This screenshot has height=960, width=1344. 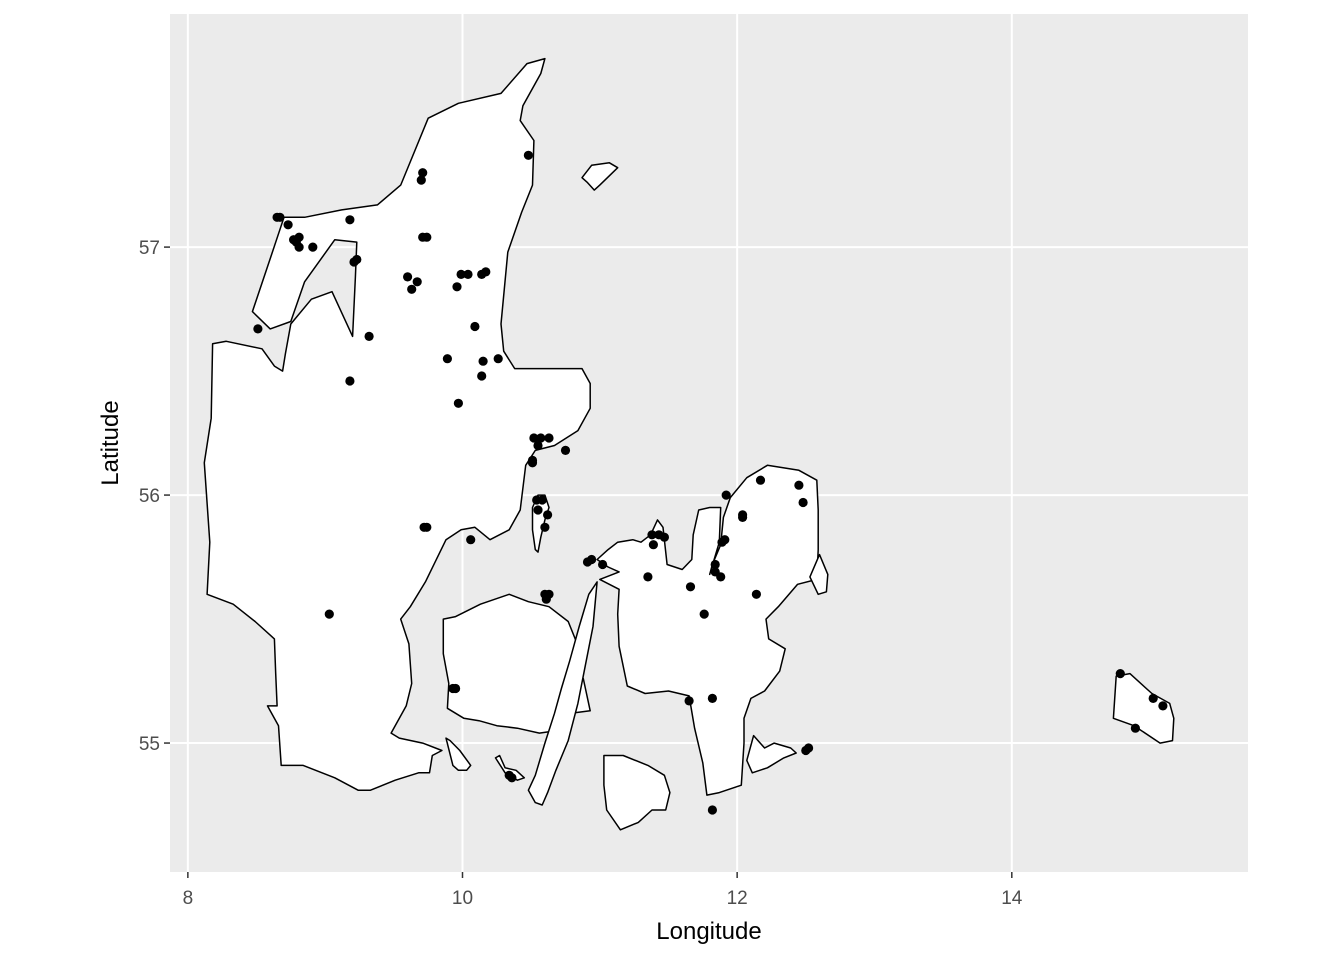 I want to click on x-tick-label: 8, so click(x=188, y=898).